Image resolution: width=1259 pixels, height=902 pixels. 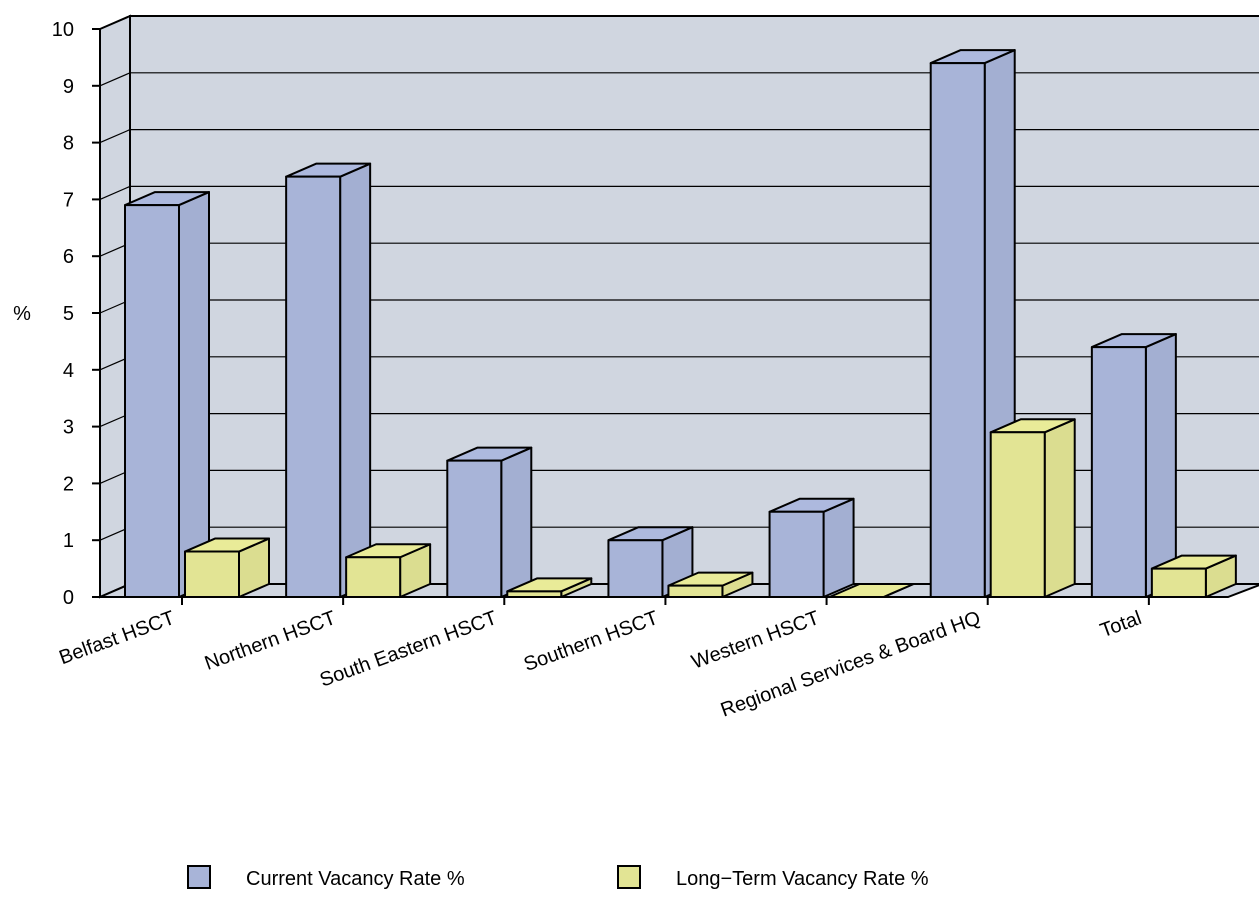 What do you see at coordinates (68, 371) in the screenshot?
I see `y-tick-label: 4` at bounding box center [68, 371].